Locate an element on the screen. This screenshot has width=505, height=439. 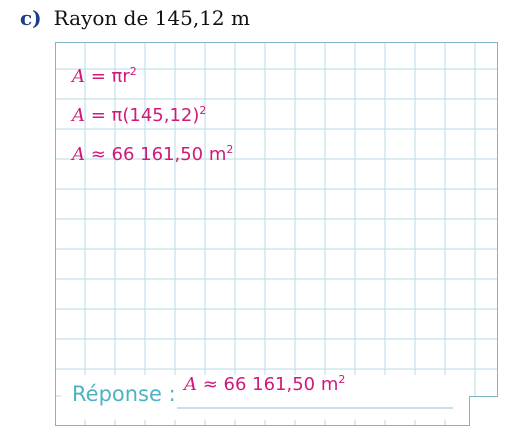
formula-text: = πr is located at coordinates (107, 76).